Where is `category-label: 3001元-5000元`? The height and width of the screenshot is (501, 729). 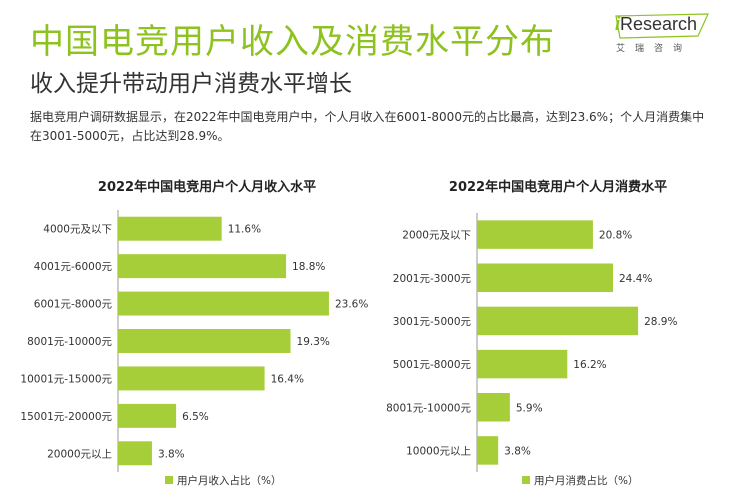 category-label: 3001元-5000元 is located at coordinates (432, 322).